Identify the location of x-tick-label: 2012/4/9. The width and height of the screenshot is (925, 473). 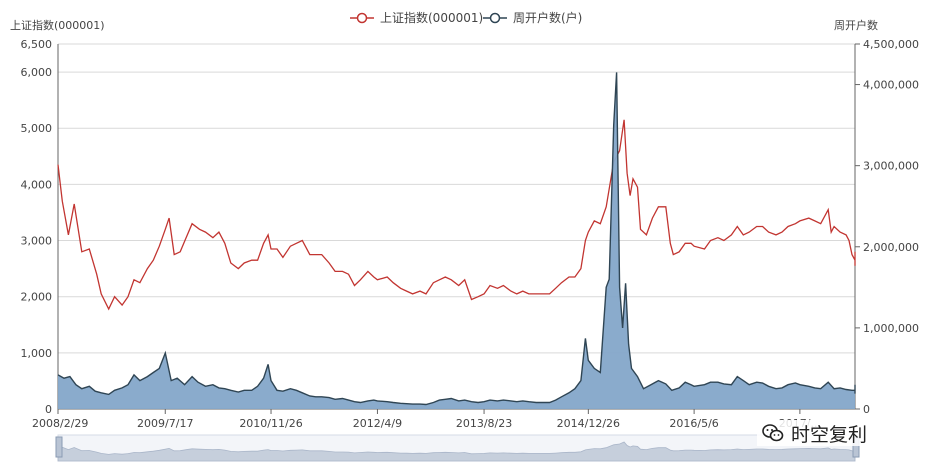
(377, 423).